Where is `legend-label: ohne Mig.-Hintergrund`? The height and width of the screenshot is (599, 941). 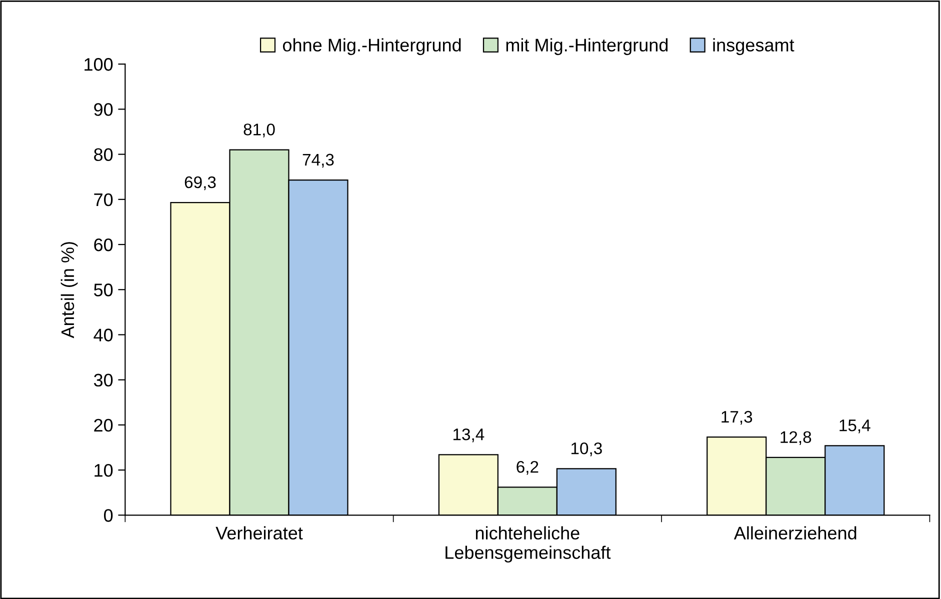 legend-label: ohne Mig.-Hintergrund is located at coordinates (371, 47).